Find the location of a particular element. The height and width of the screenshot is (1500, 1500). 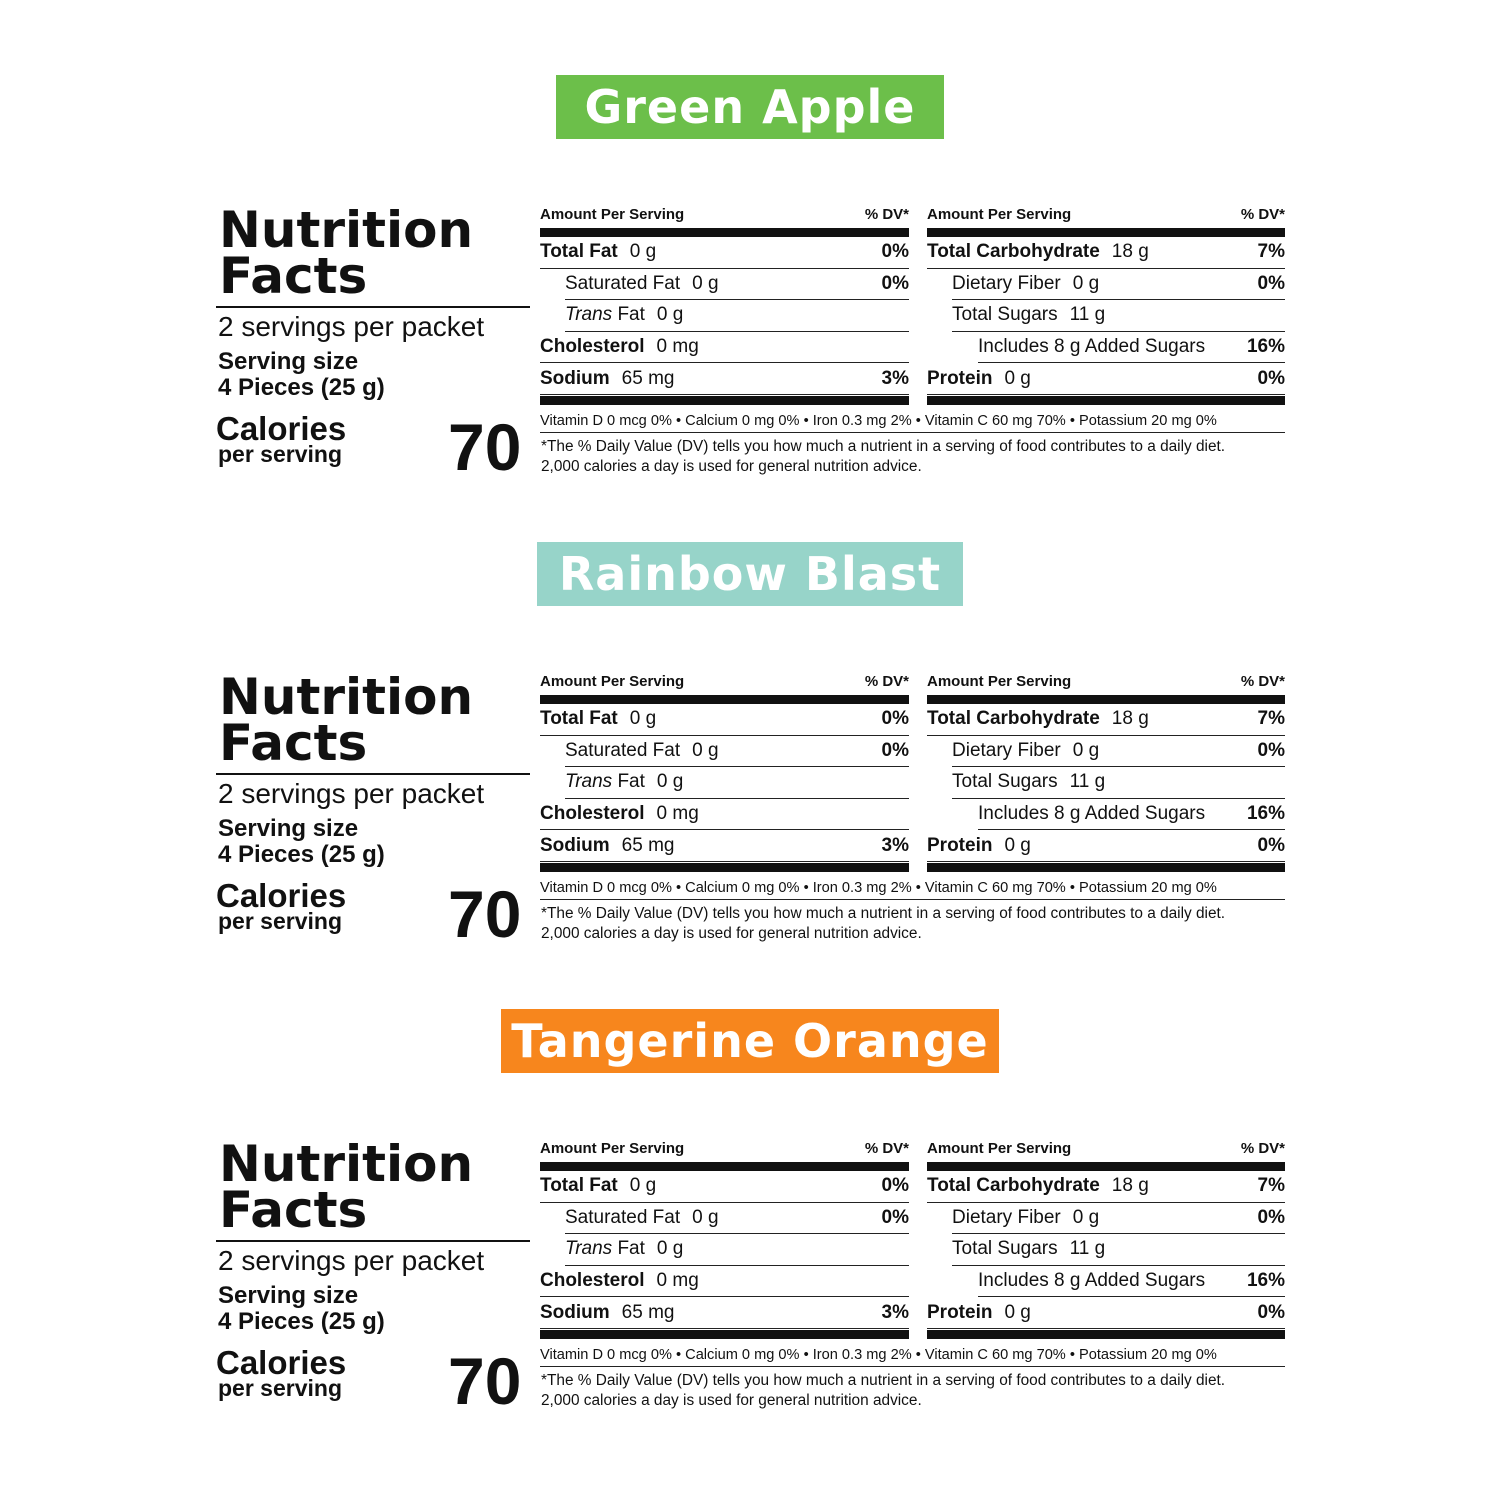

nutrition-facts-title: Nutrition Facts is located at coordinates (346, 1187).